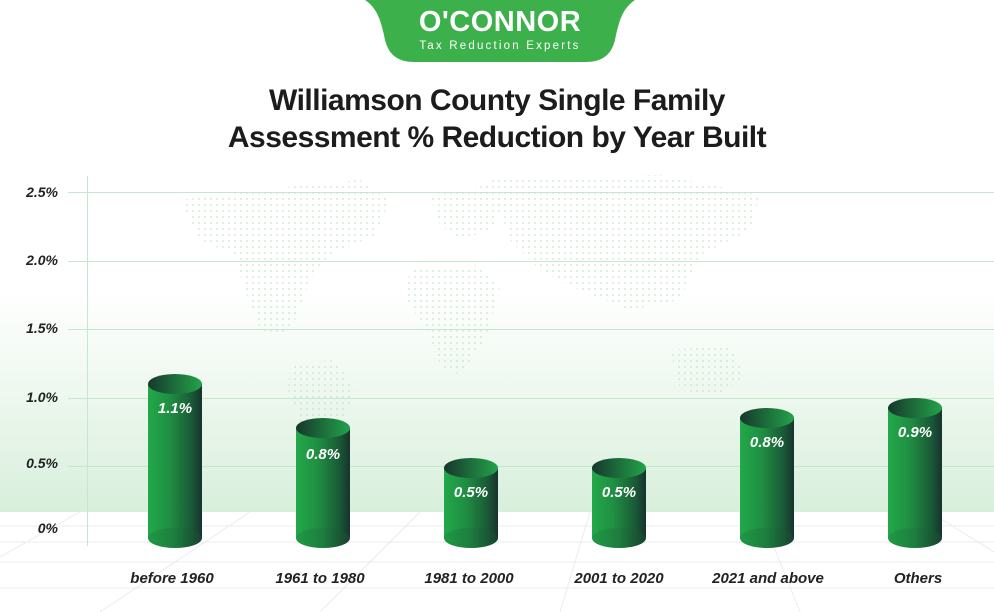 The width and height of the screenshot is (994, 612). I want to click on bar-2001-to-2020: 0.5%, so click(619, 503).